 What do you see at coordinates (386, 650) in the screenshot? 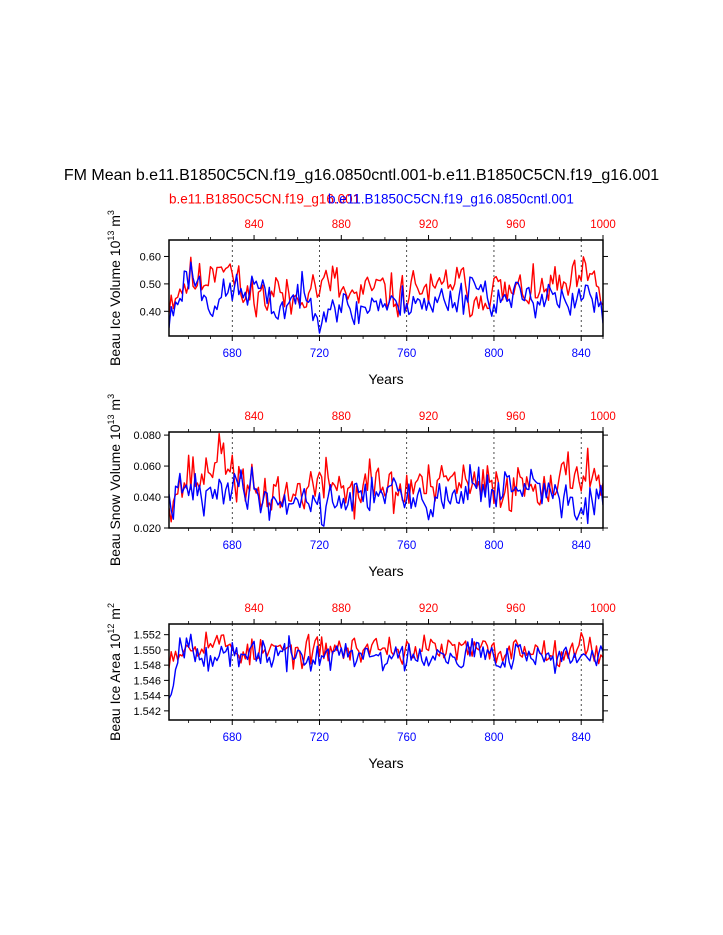
I see `red-series-line` at bounding box center [386, 650].